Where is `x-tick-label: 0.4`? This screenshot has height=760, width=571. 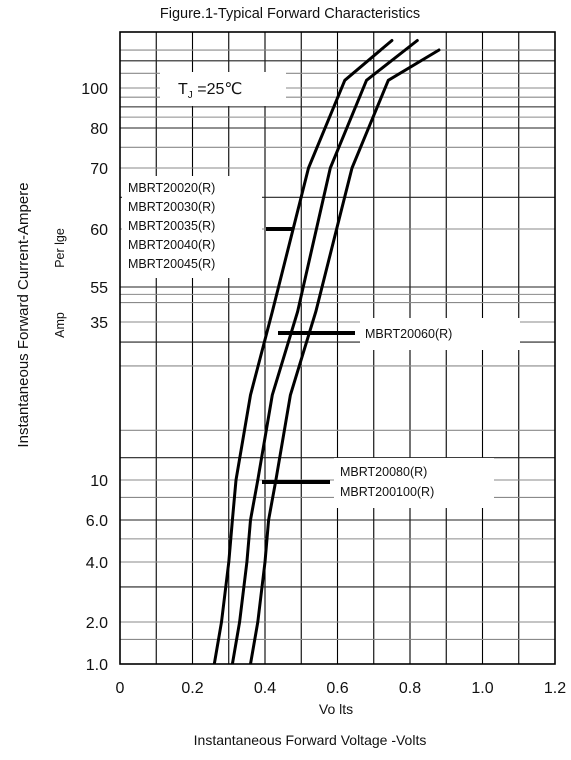 x-tick-label: 0.4 is located at coordinates (265, 688).